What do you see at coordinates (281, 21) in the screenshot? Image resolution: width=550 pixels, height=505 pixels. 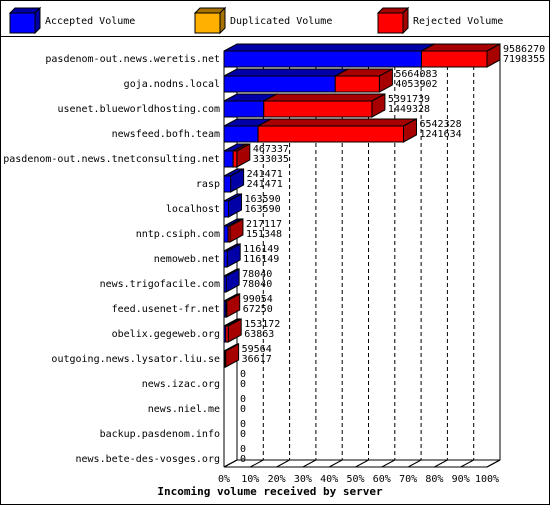 I see `legend-label: Duplicated Volume` at bounding box center [281, 21].